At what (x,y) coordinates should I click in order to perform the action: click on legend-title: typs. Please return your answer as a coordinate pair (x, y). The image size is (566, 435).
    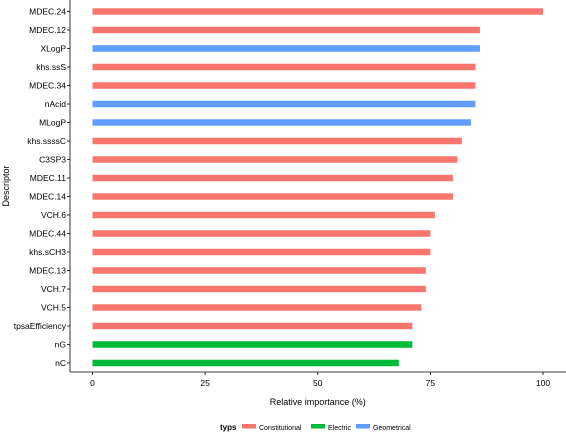
    Looking at the image, I should click on (228, 427).